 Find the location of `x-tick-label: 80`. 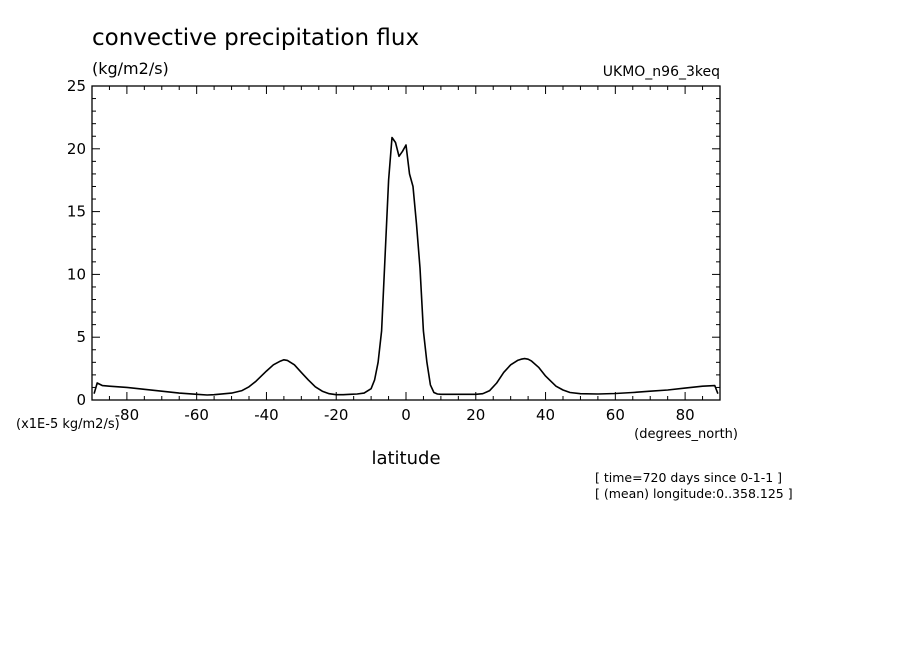

x-tick-label: 80 is located at coordinates (685, 415).